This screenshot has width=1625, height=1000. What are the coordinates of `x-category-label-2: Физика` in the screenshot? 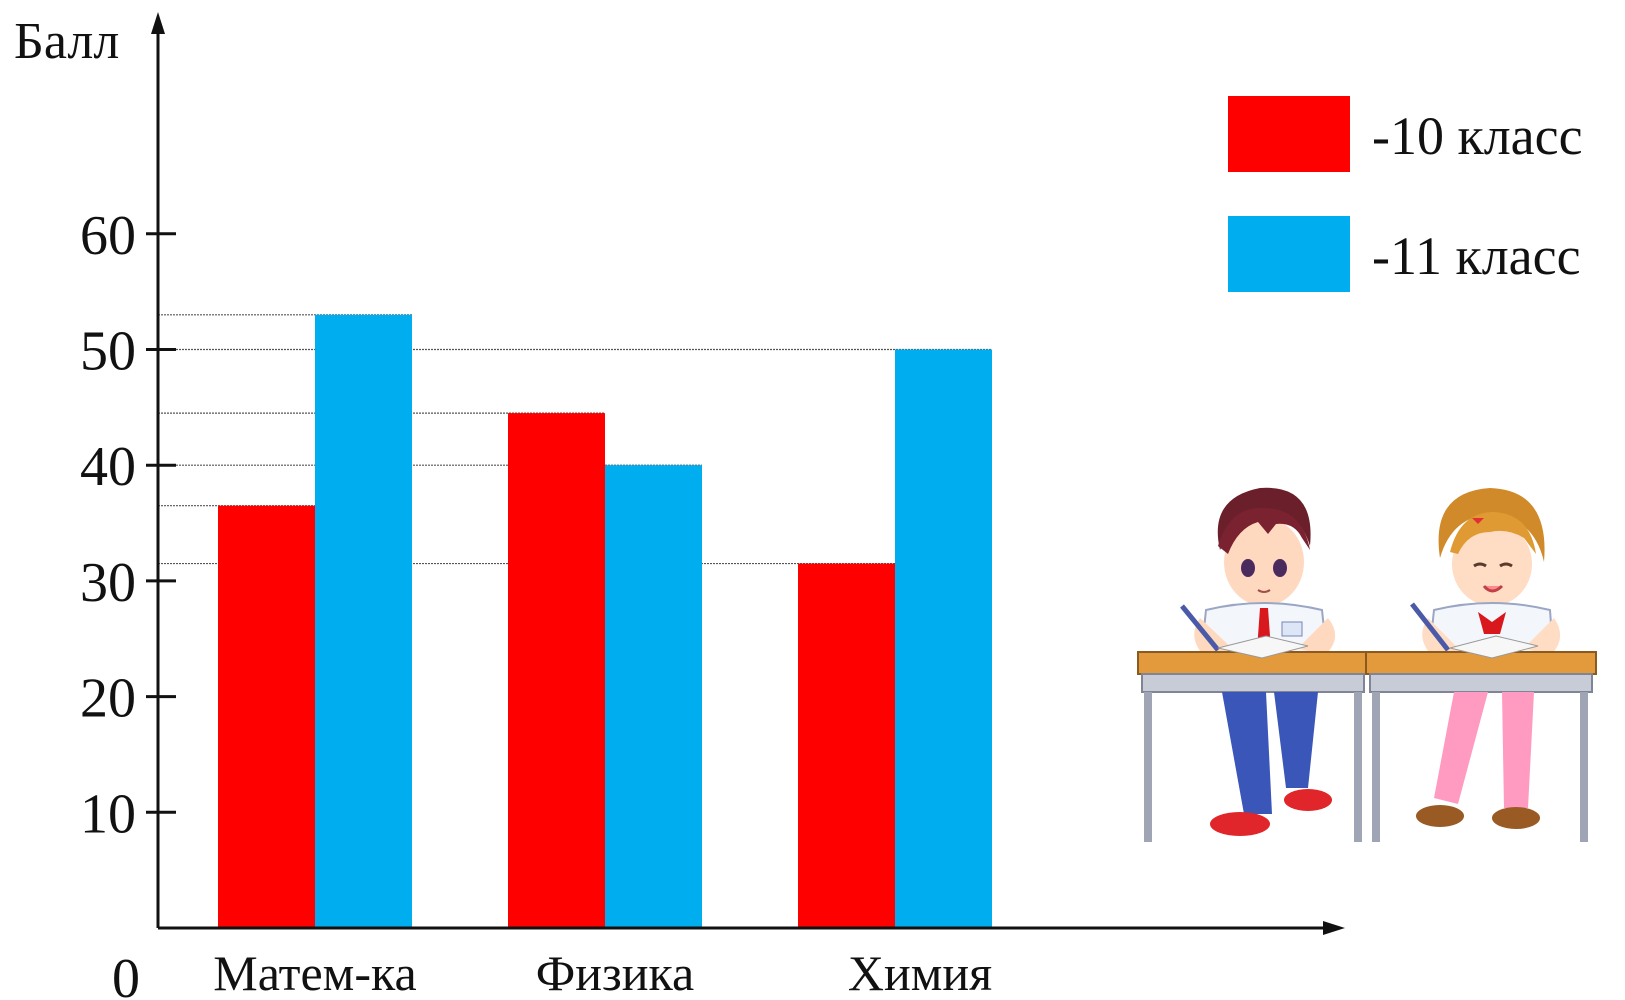 It's located at (615, 972).